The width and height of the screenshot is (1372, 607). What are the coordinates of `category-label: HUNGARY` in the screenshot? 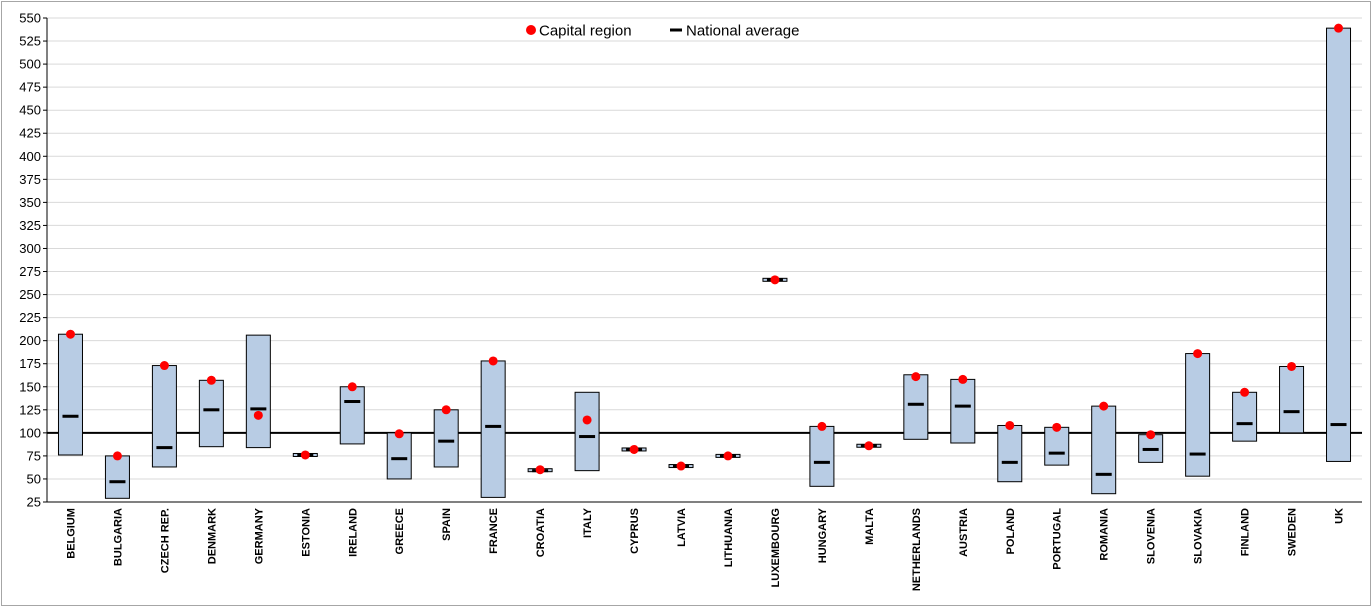 It's located at (823, 535).